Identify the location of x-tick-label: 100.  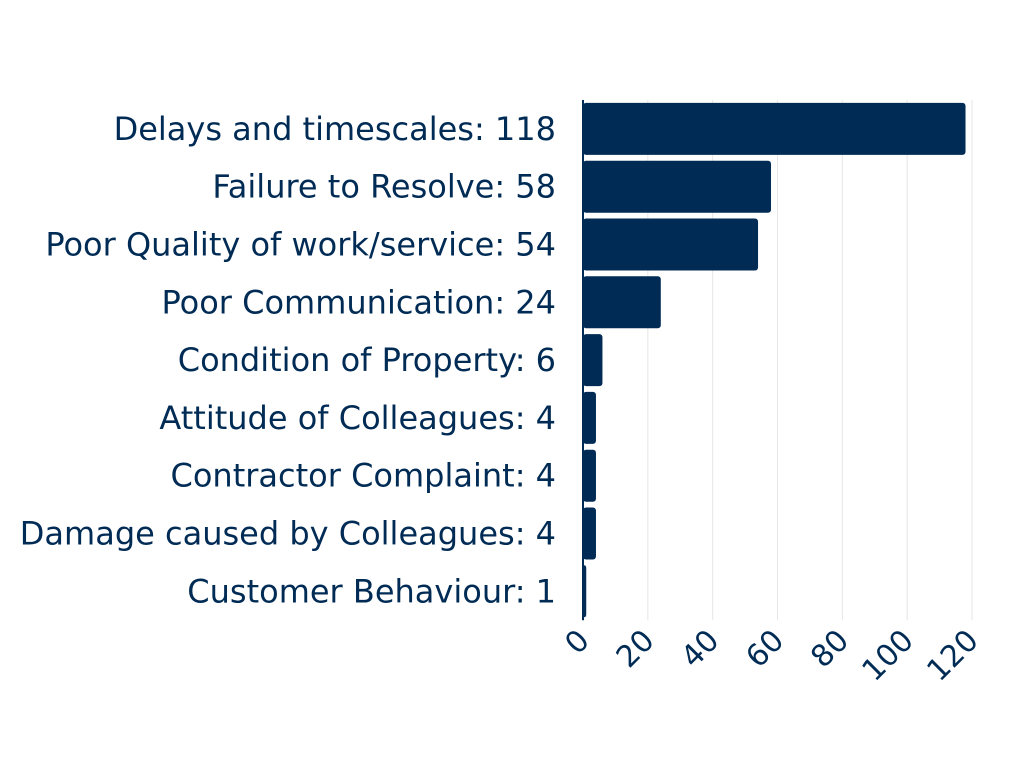
(888, 655).